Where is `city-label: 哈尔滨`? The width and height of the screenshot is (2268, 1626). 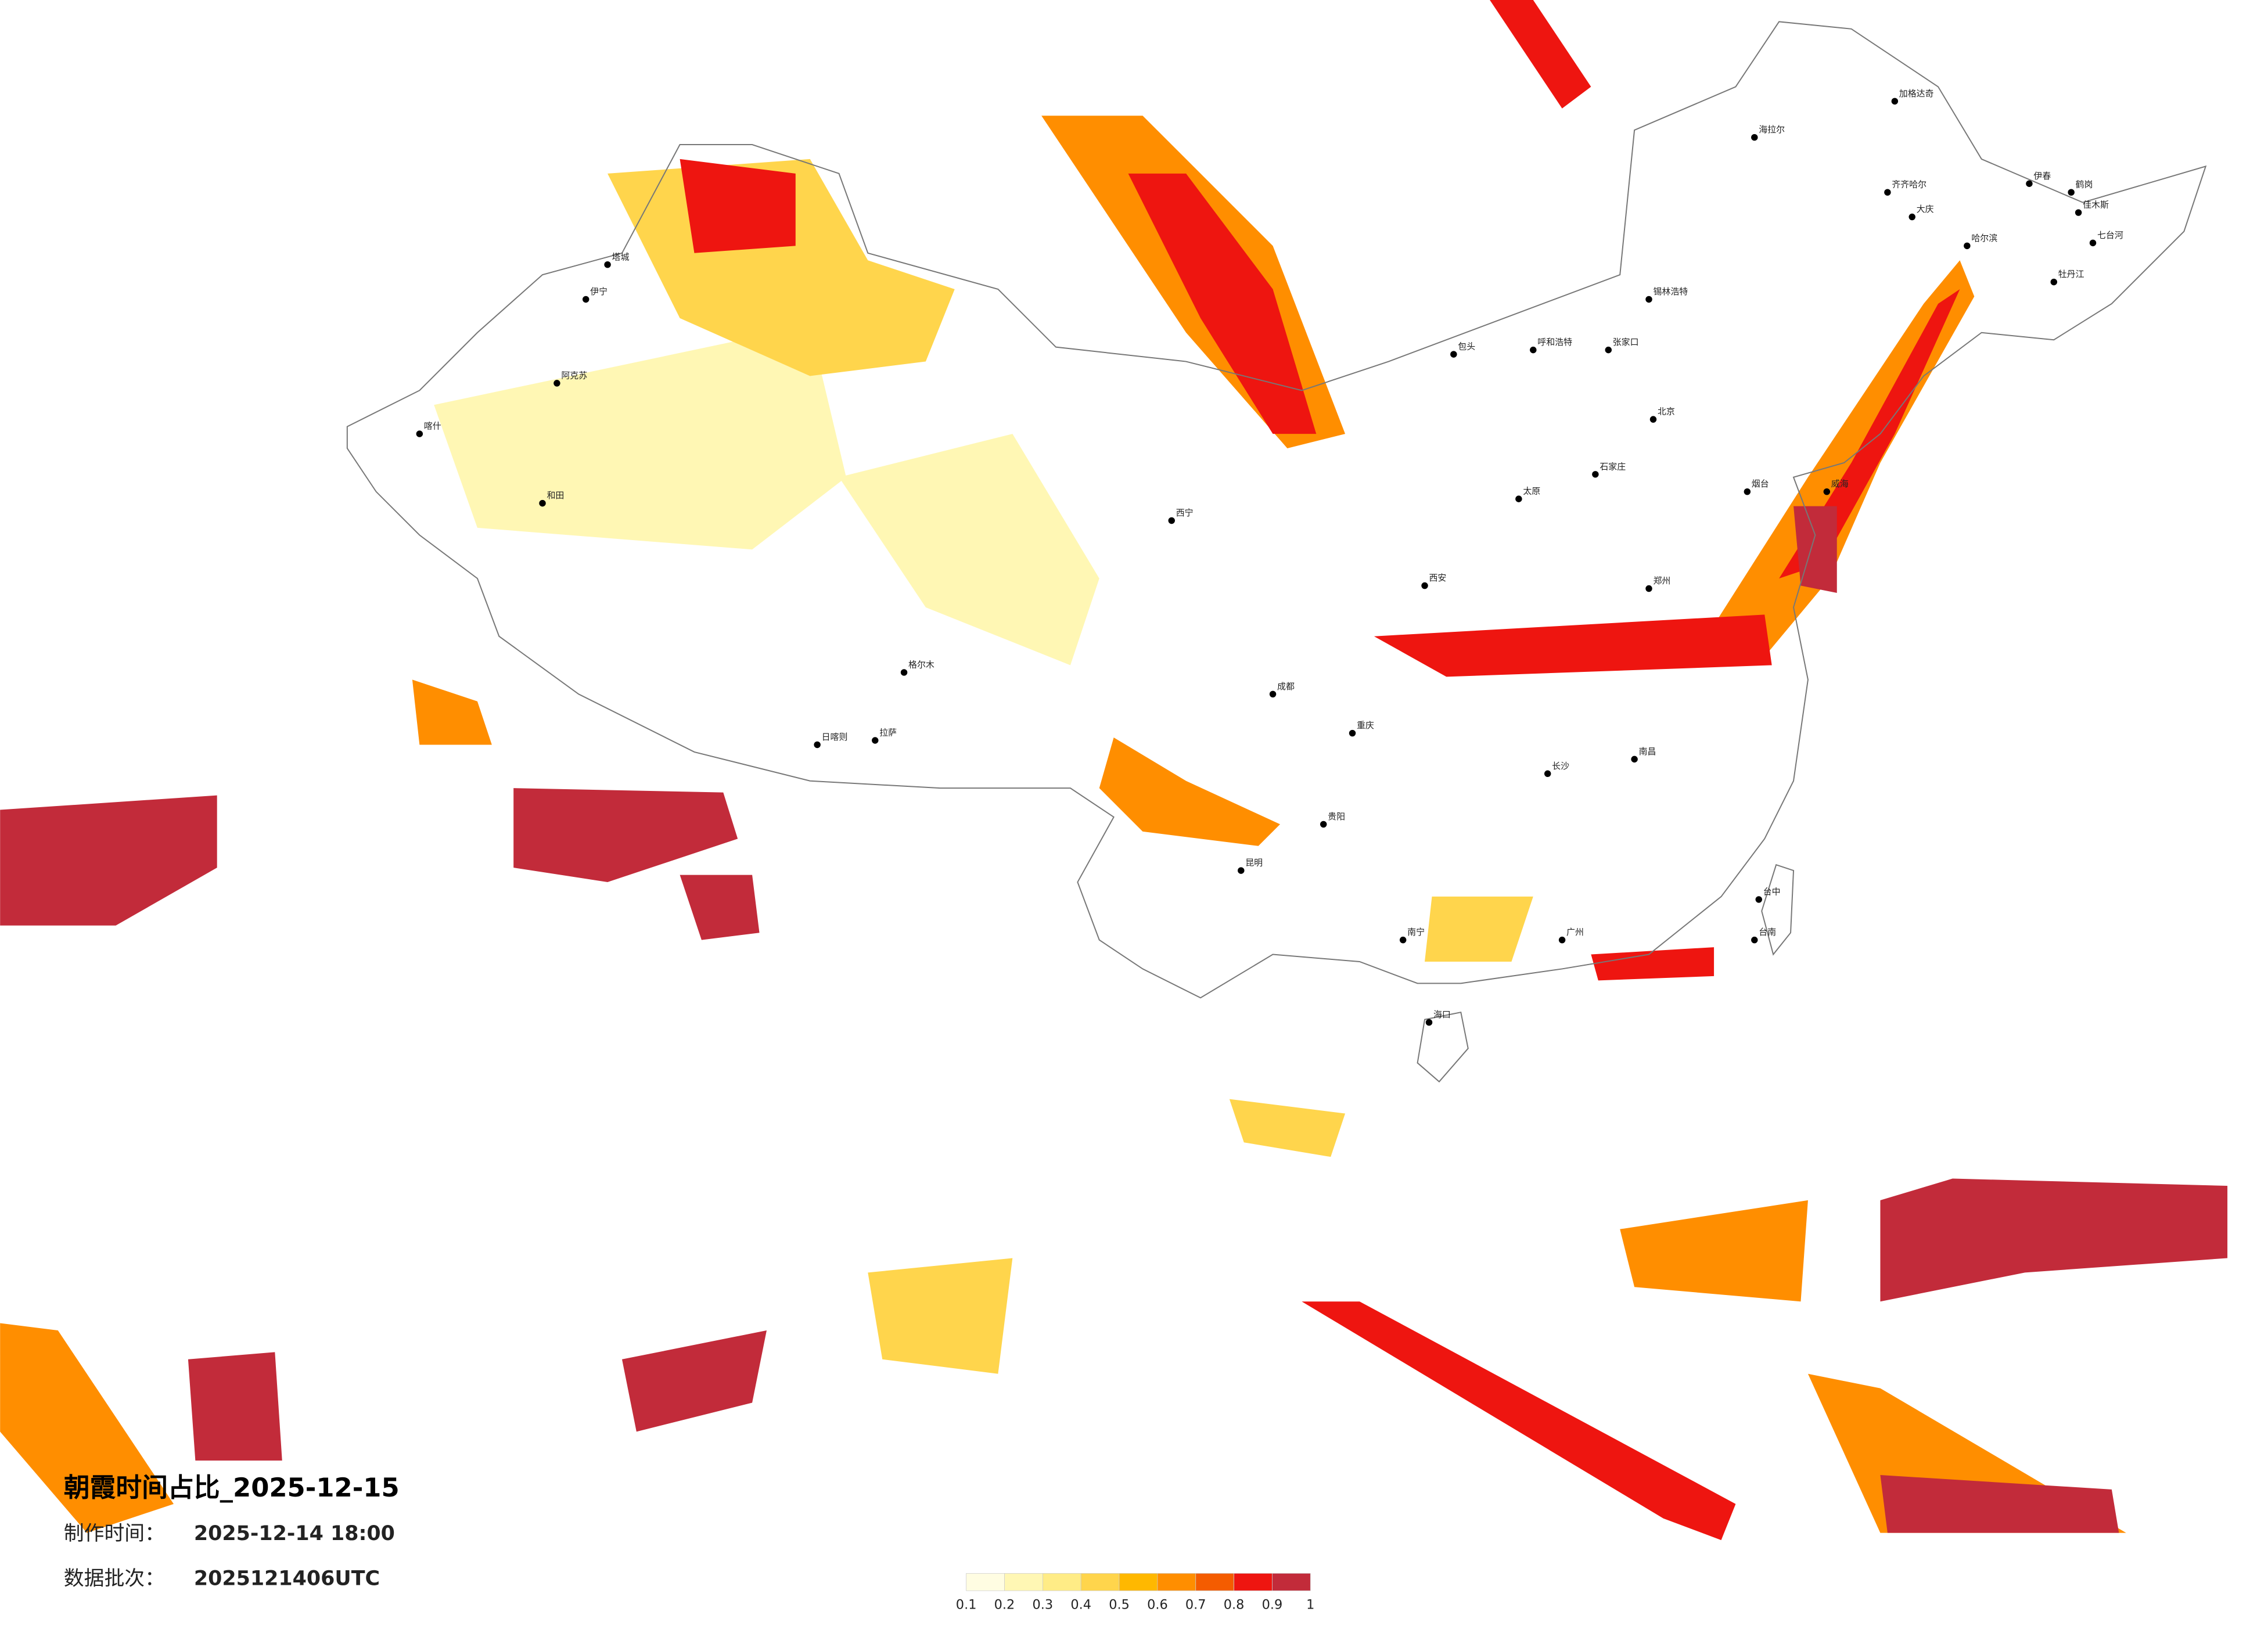 city-label: 哈尔滨 is located at coordinates (1984, 238).